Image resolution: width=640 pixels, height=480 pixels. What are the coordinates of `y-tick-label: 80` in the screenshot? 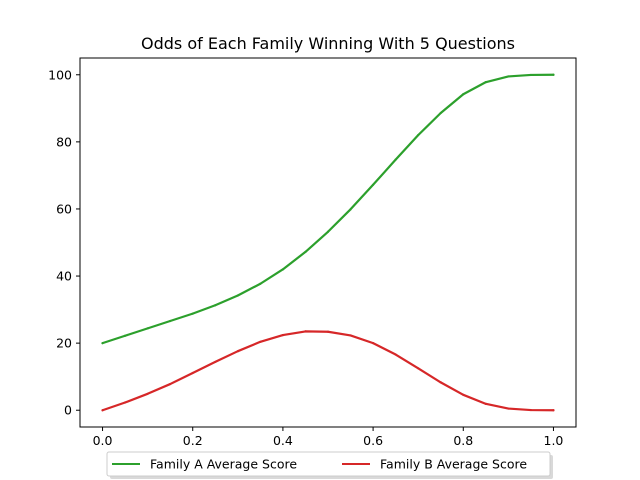 It's located at (64, 141).